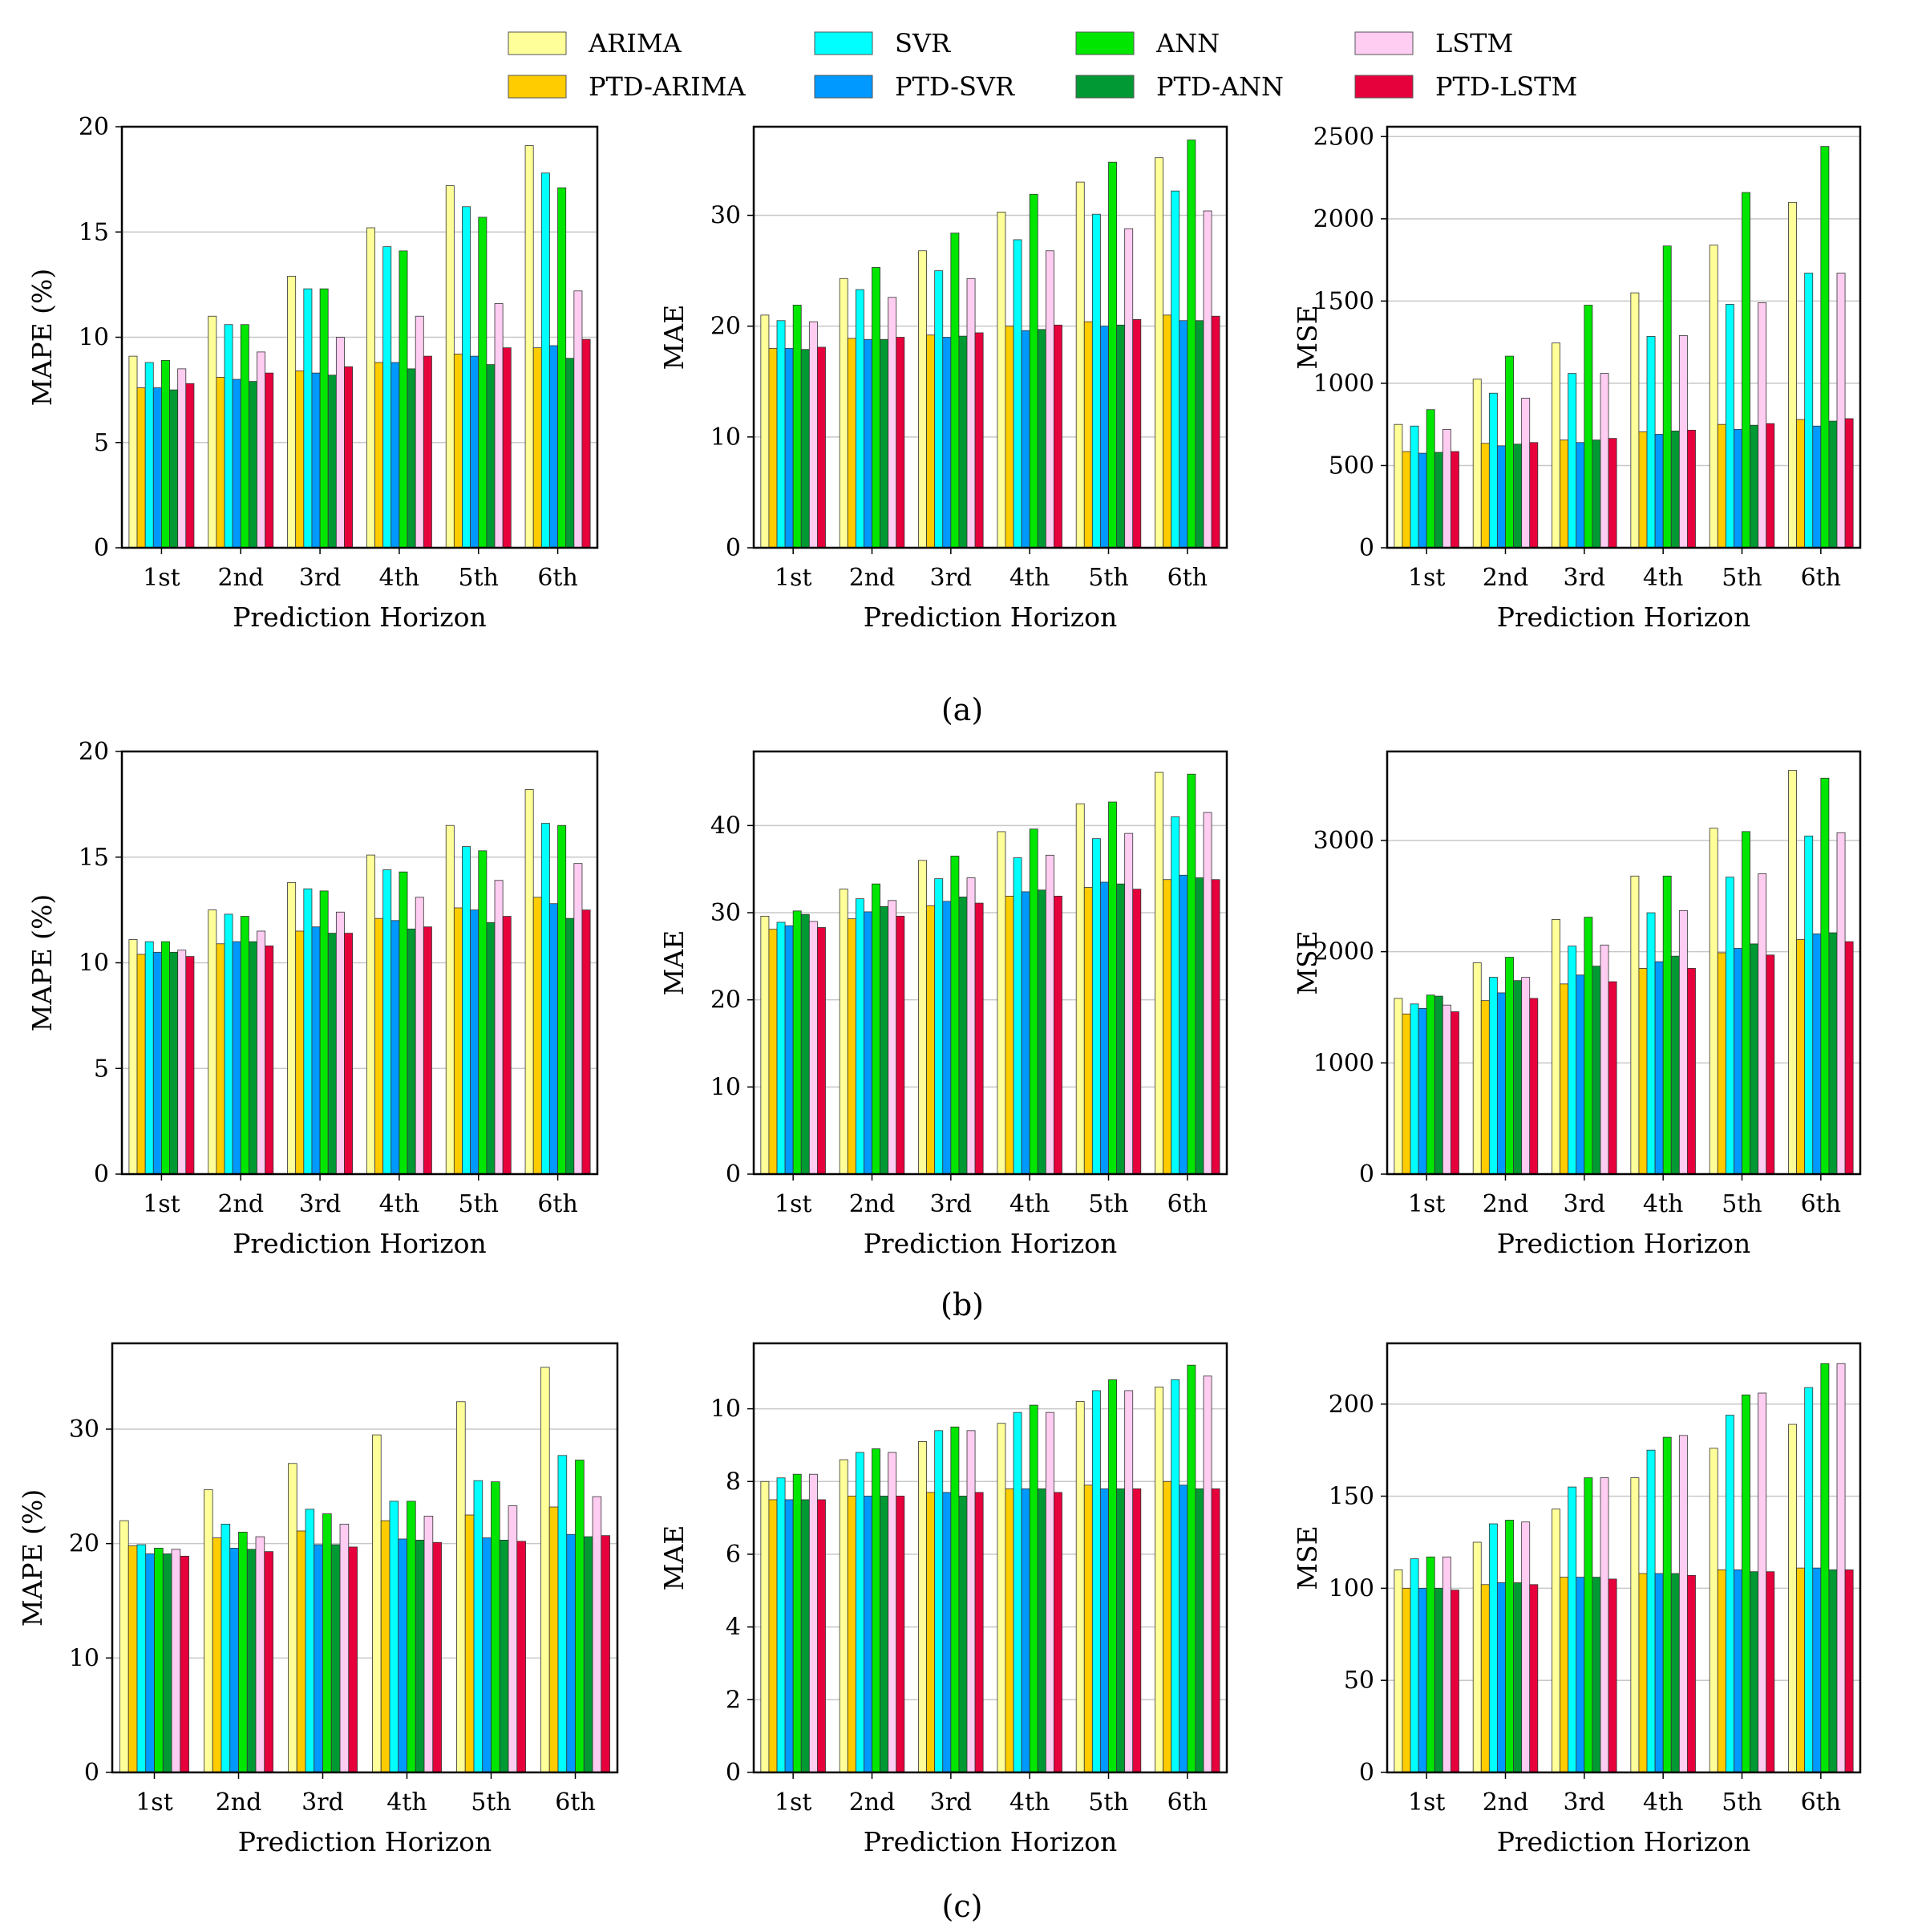 This screenshot has height=1932, width=1926. Describe the element at coordinates (1841, 1568) in the screenshot. I see `bar-lstm-6th` at that location.